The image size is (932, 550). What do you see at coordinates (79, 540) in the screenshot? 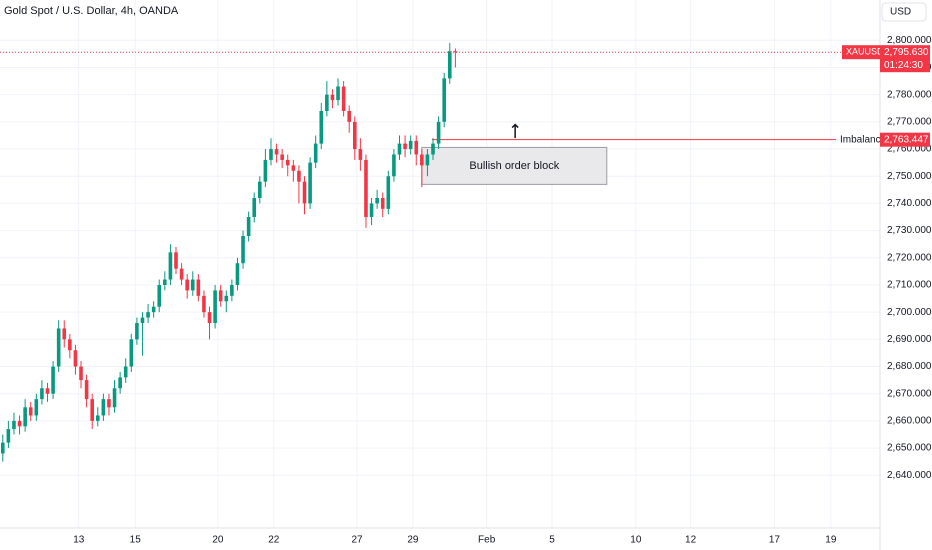
I see `x-tick-label: 13` at bounding box center [79, 540].